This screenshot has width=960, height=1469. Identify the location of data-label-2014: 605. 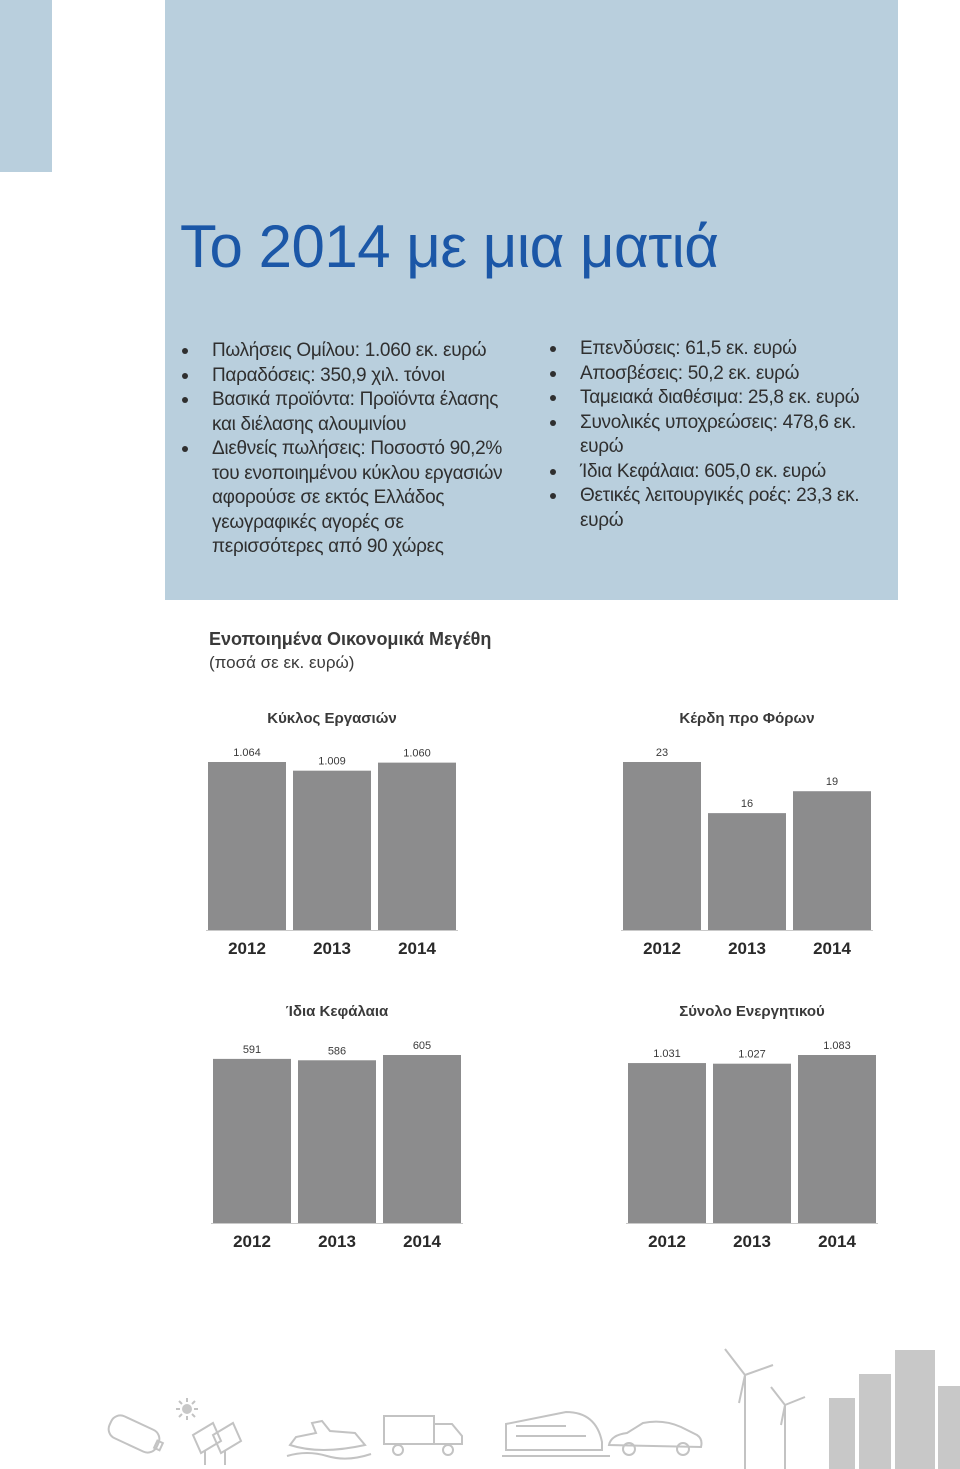
(422, 1046).